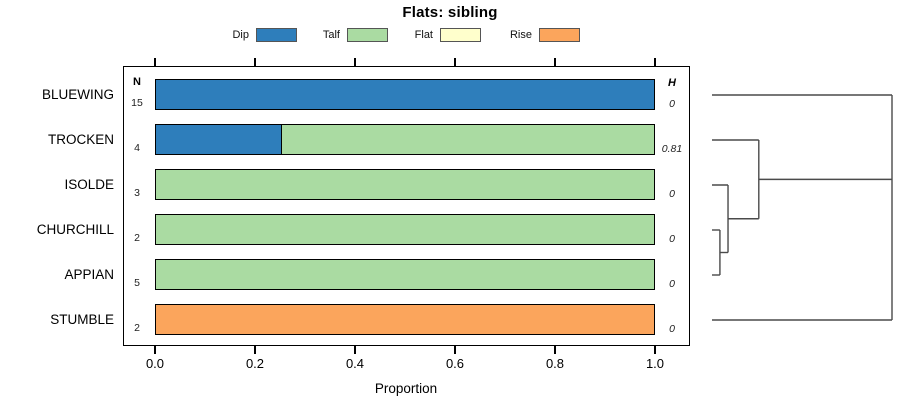 The height and width of the screenshot is (420, 900). What do you see at coordinates (89, 184) in the screenshot?
I see `row-label: ISOLDE` at bounding box center [89, 184].